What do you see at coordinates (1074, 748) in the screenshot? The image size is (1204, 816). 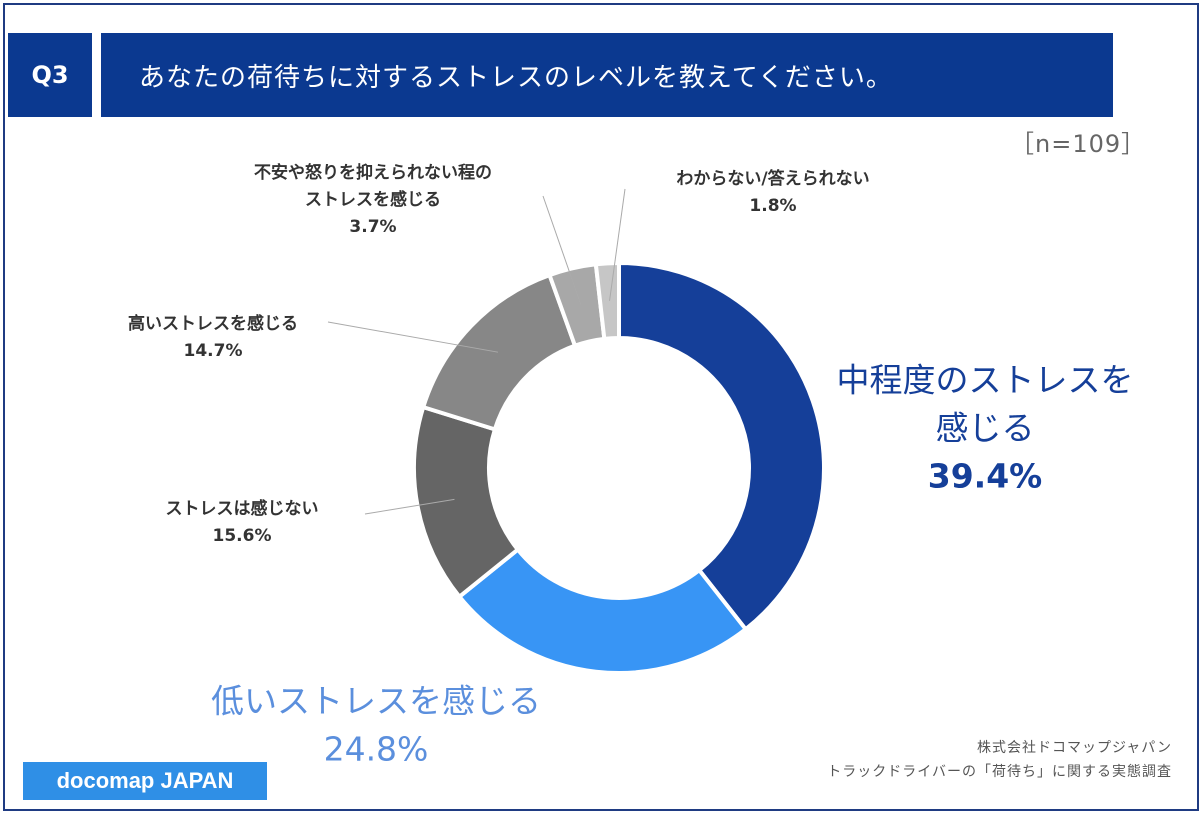 I see `credit-company: 株式会社ドコマップジャパン` at bounding box center [1074, 748].